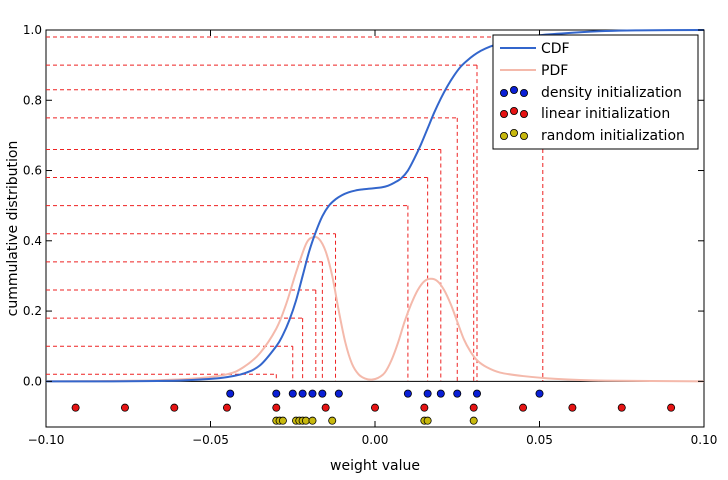 The image size is (728, 480). I want to click on x-tick-label-4: 0.10, so click(704, 440).